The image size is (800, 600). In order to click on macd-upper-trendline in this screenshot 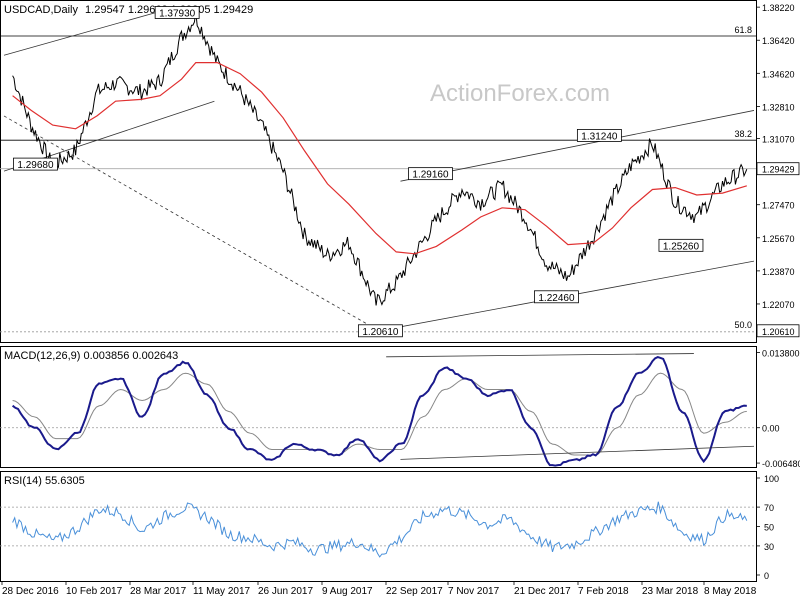, I will do `click(540, 355)`.